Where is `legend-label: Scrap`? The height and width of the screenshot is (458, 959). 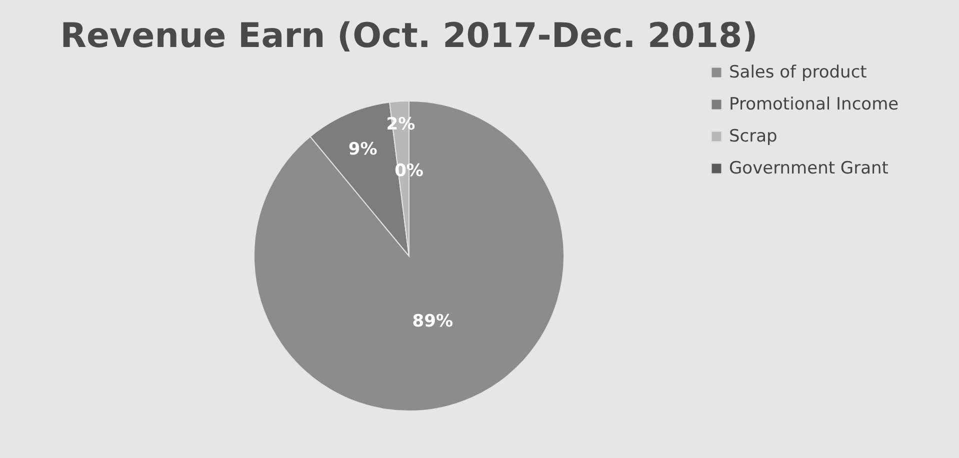
legend-label: Scrap is located at coordinates (753, 136).